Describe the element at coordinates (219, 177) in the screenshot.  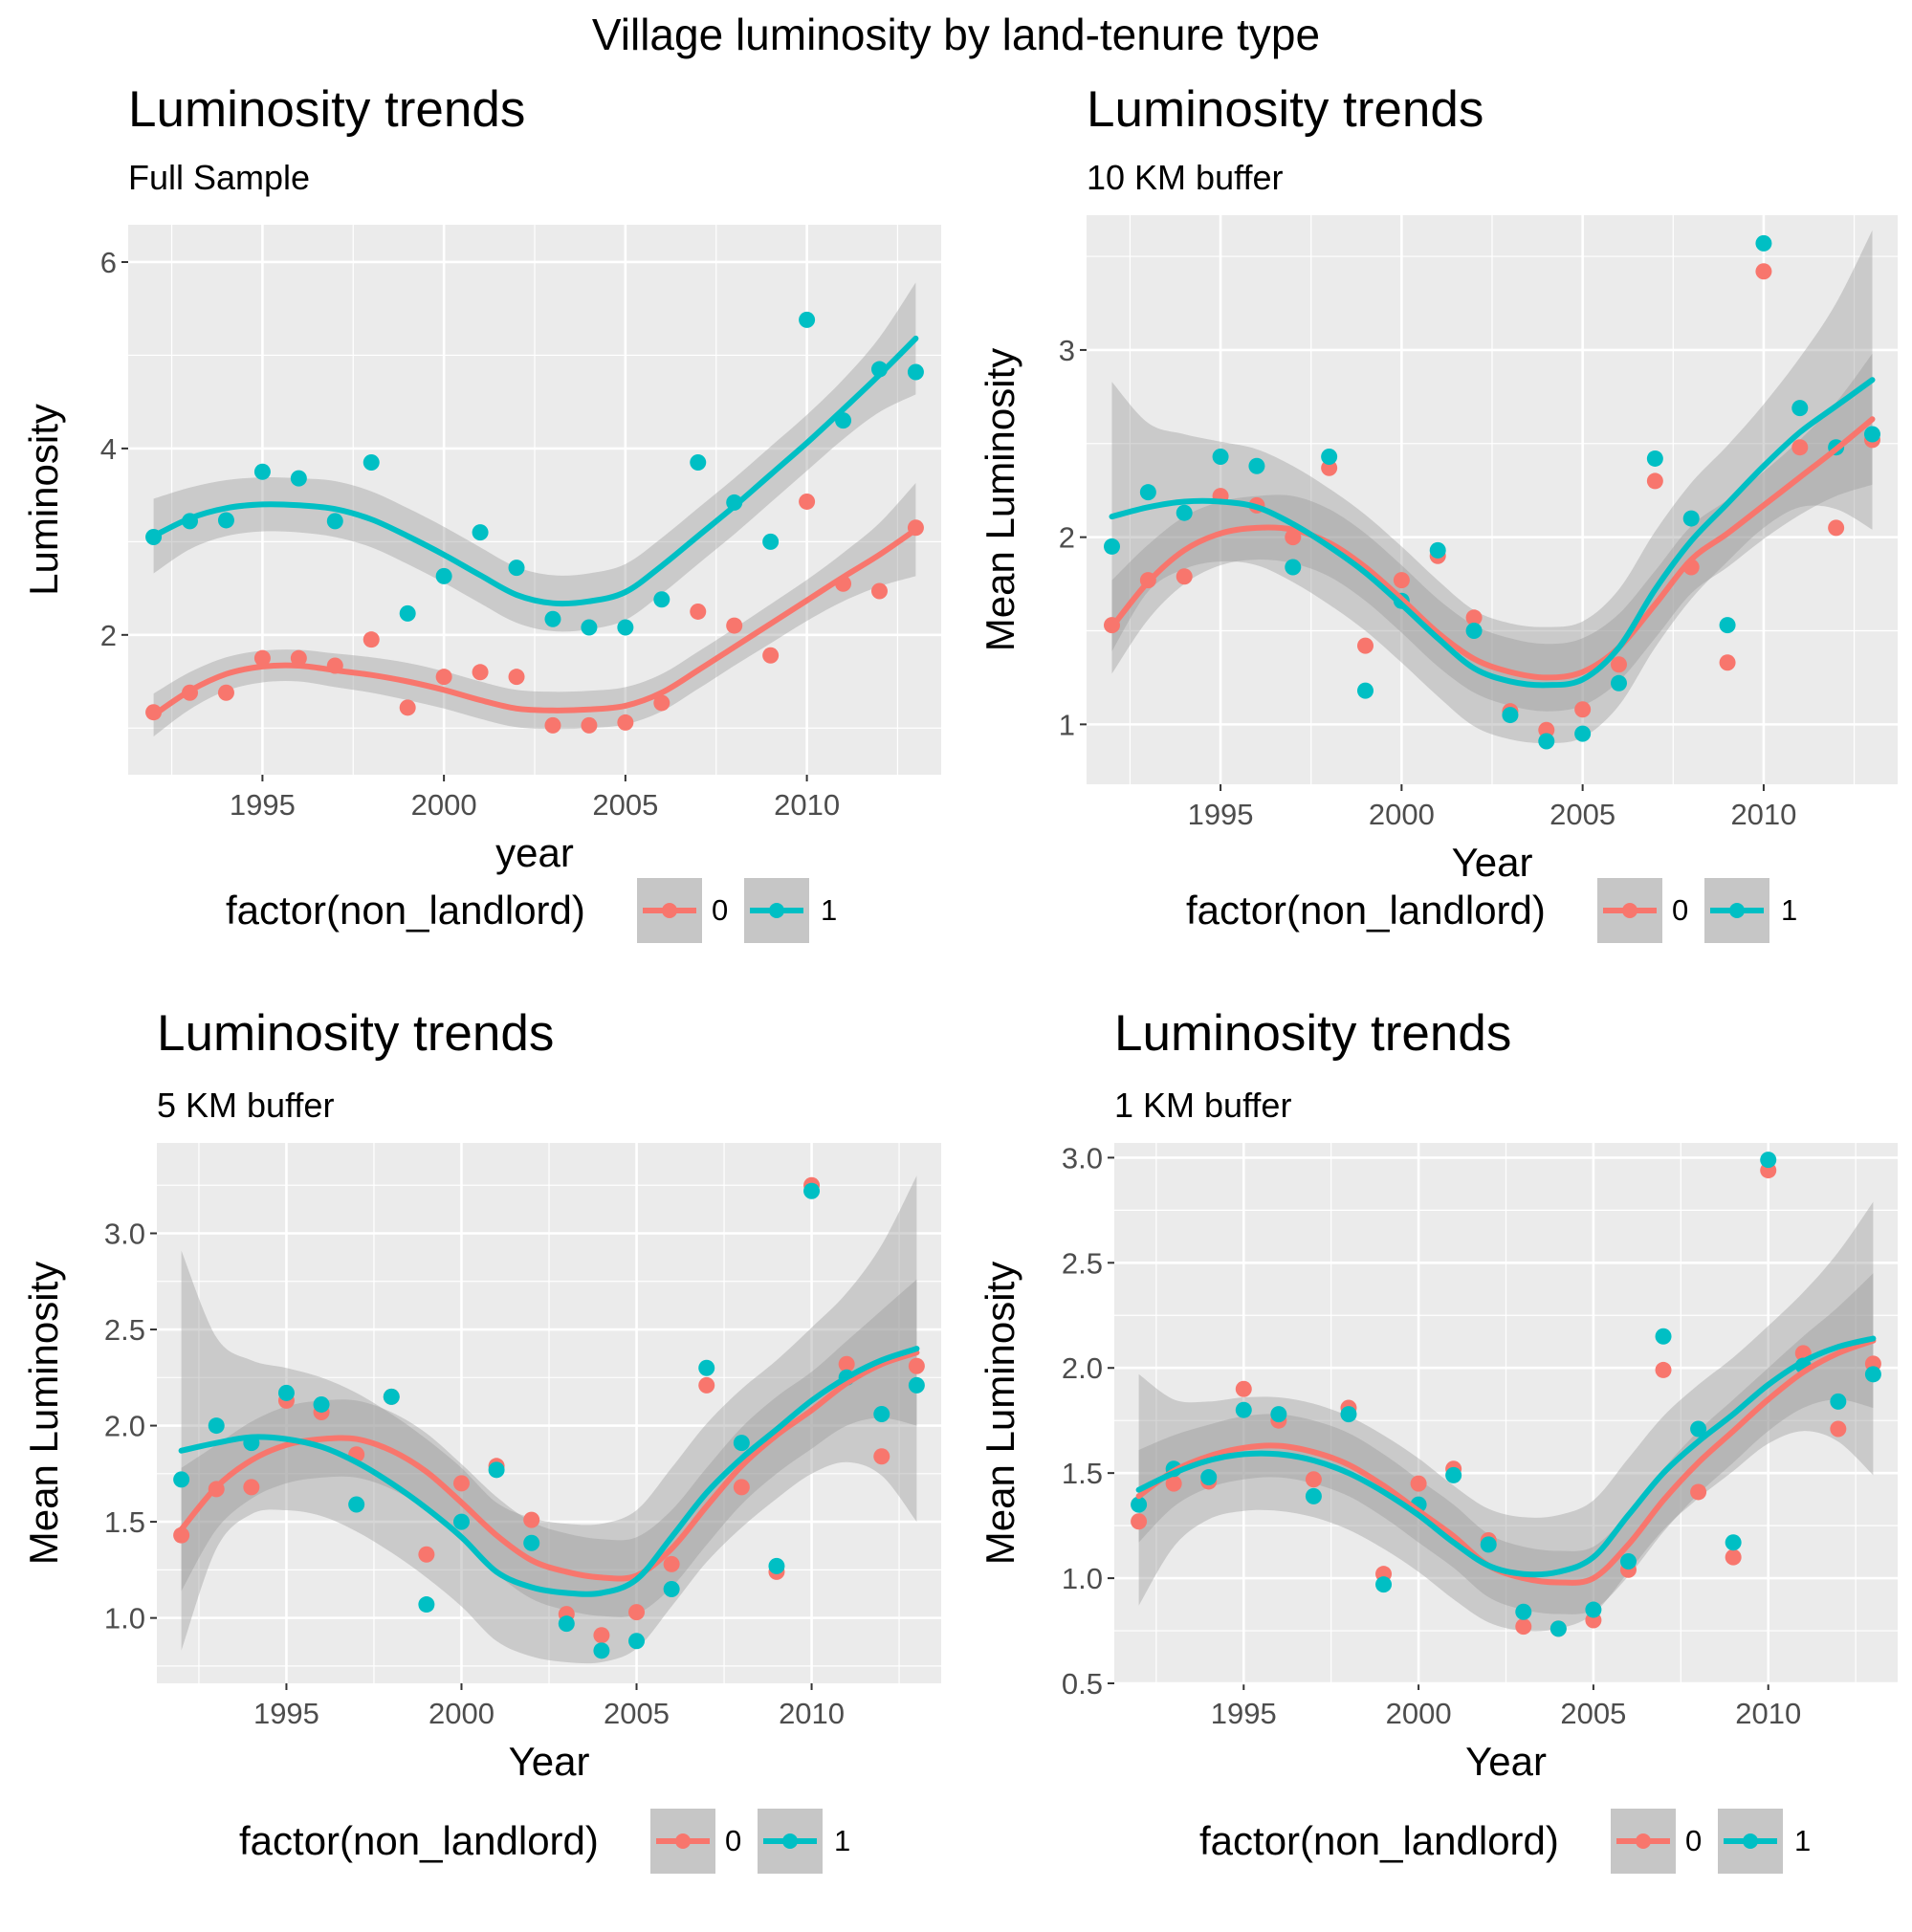
I see `panel-subtitle: Full Sample` at that location.